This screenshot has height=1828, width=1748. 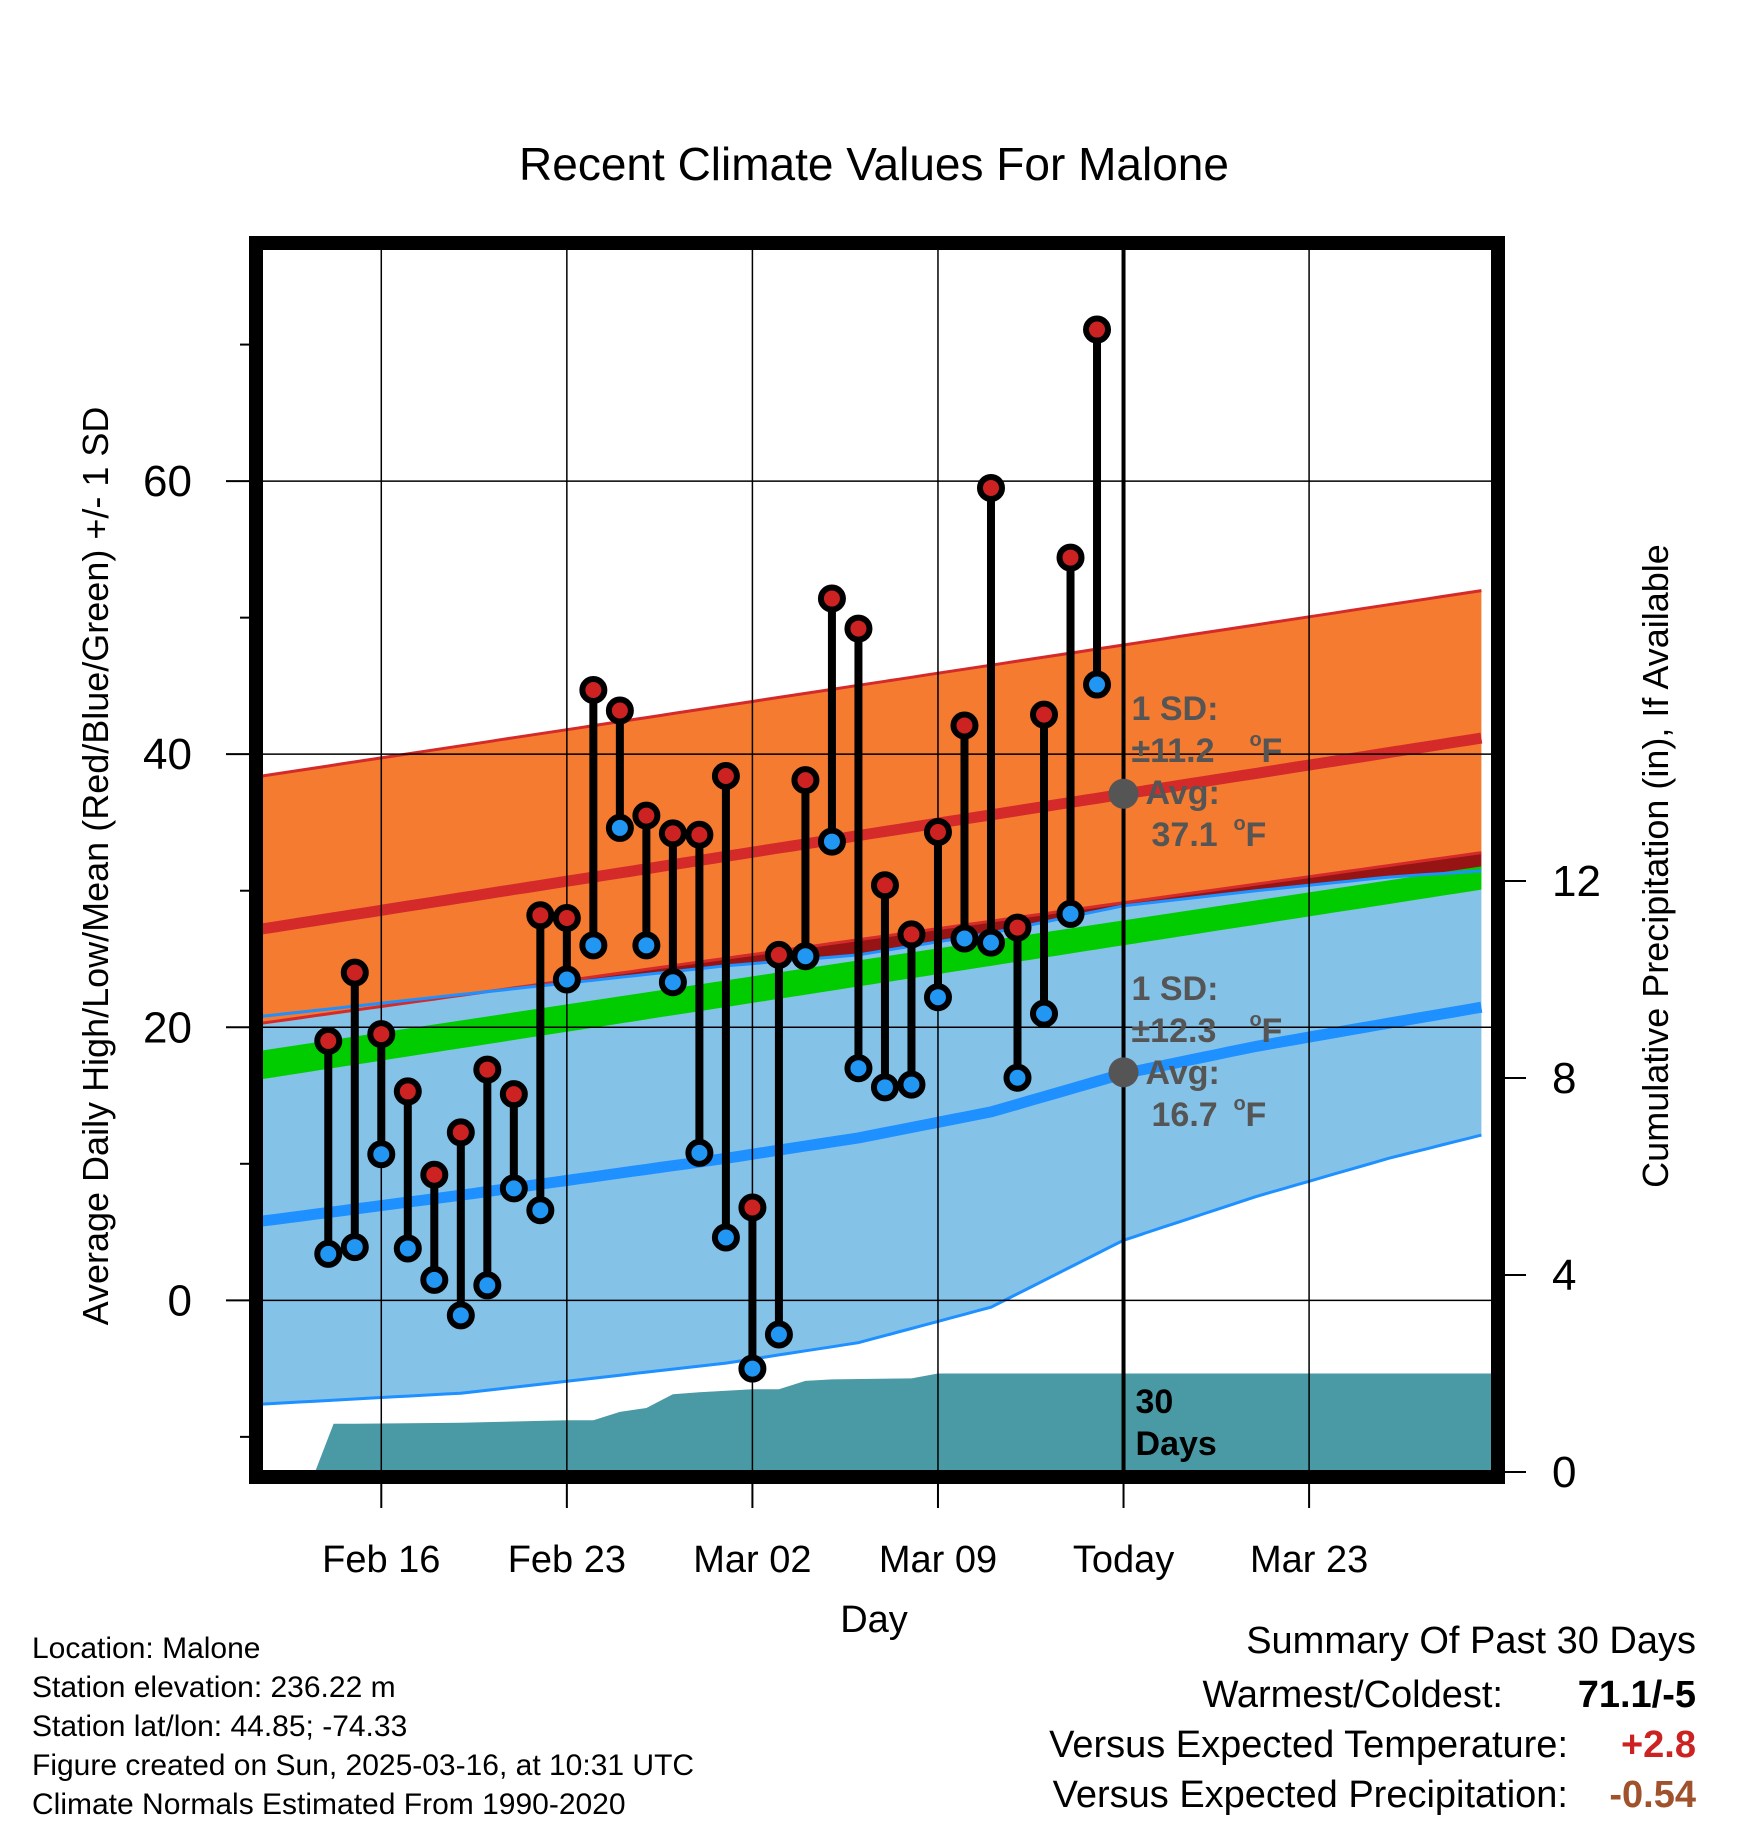 What do you see at coordinates (1564, 1275) in the screenshot?
I see `y2-tick-label: 4` at bounding box center [1564, 1275].